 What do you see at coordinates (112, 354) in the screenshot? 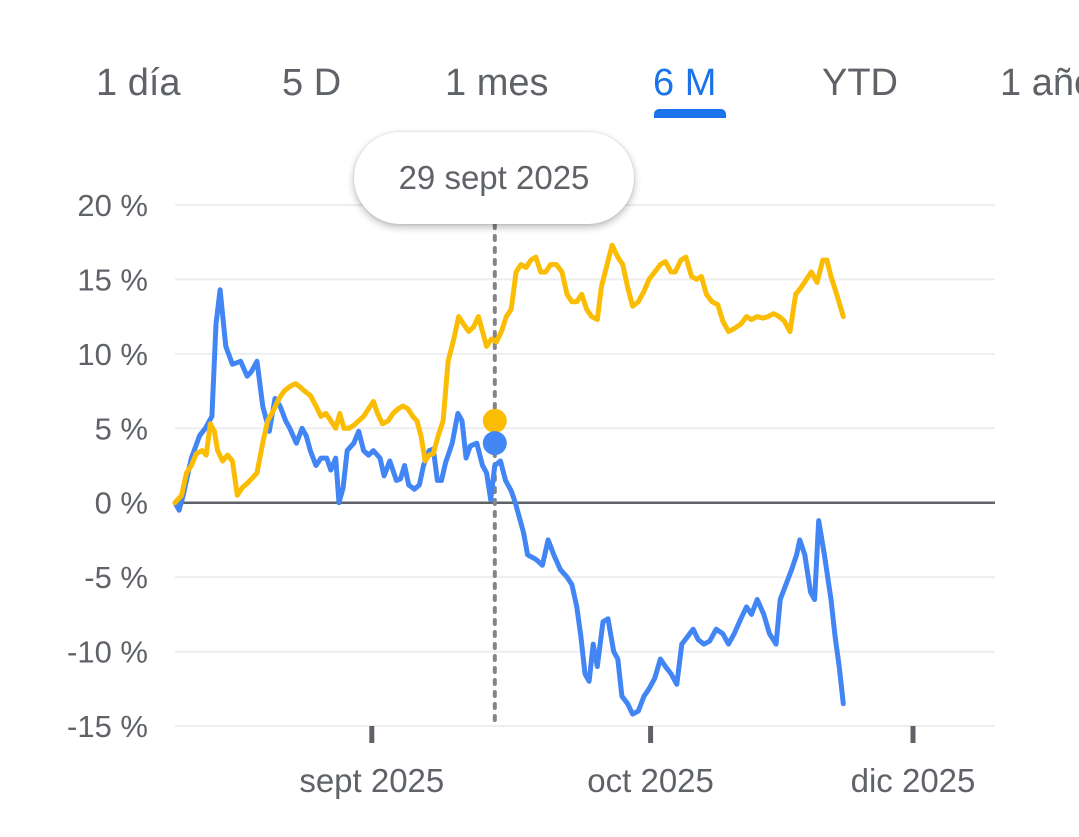
I see `y-tick-label: 10 %` at bounding box center [112, 354].